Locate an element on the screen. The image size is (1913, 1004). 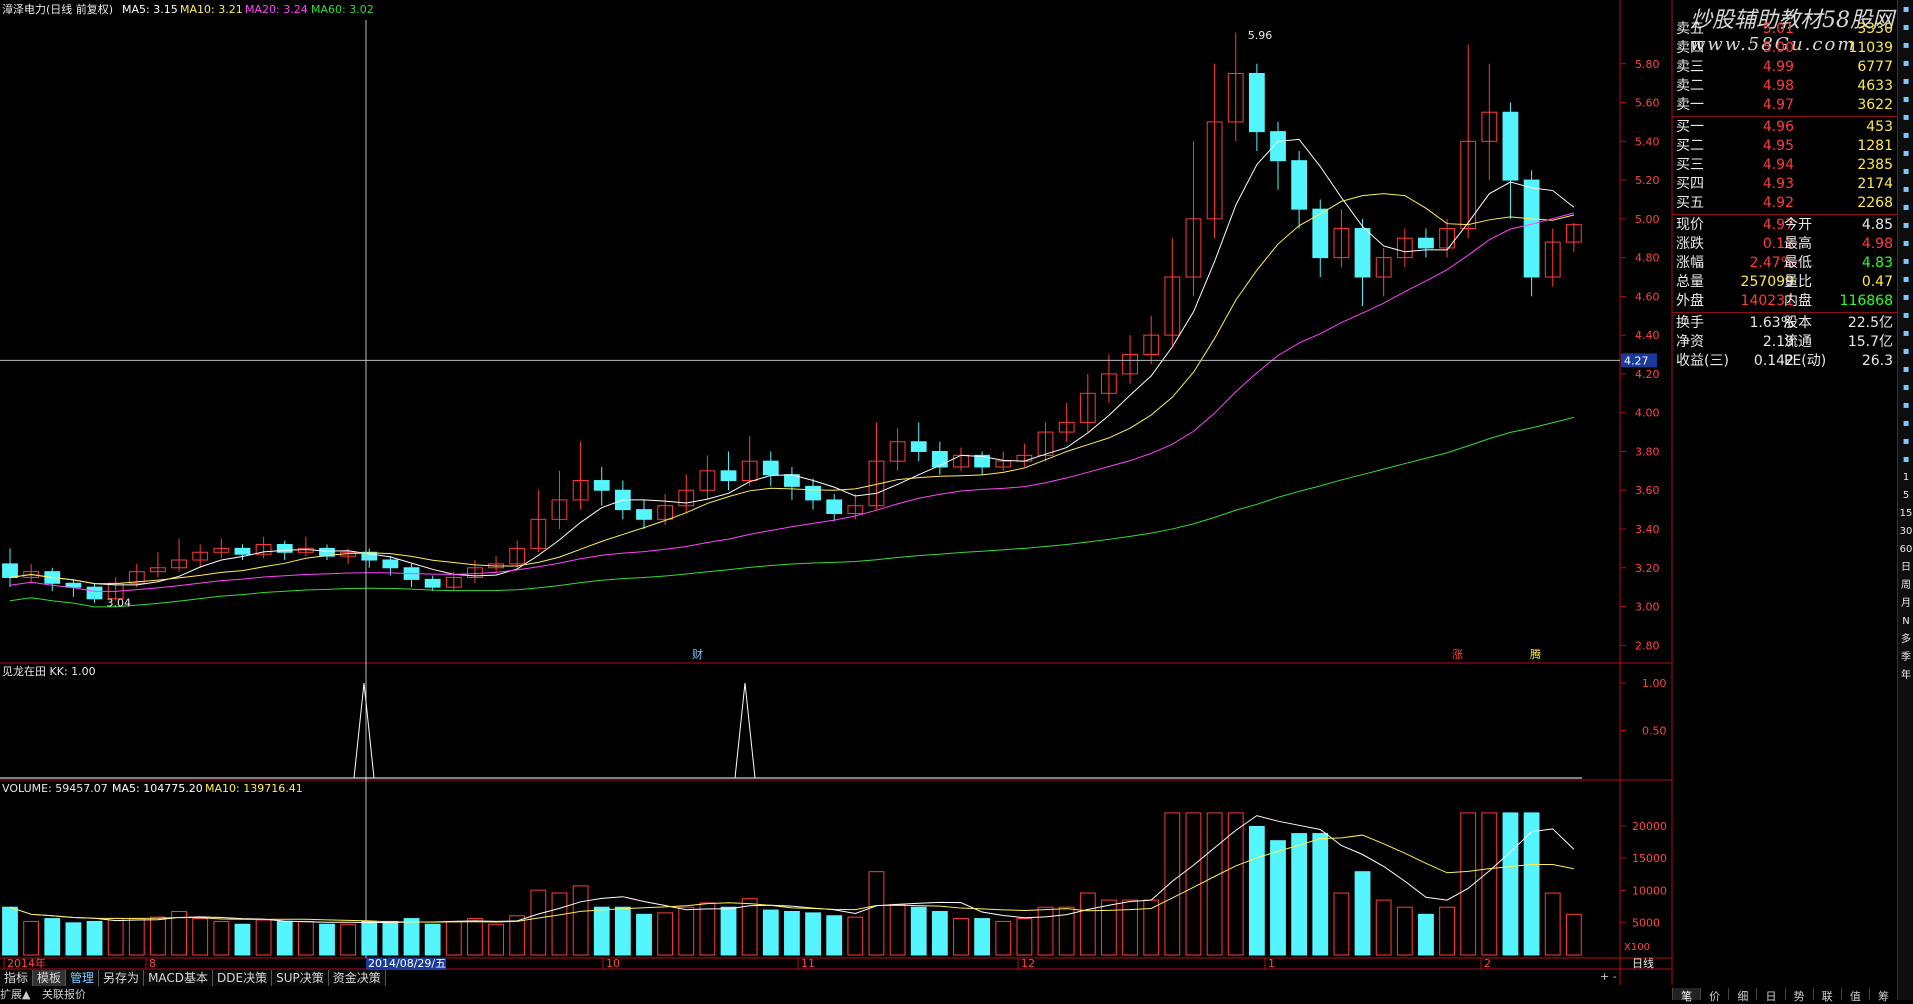
price-tick-label: 5.20 is located at coordinates (1647, 180).